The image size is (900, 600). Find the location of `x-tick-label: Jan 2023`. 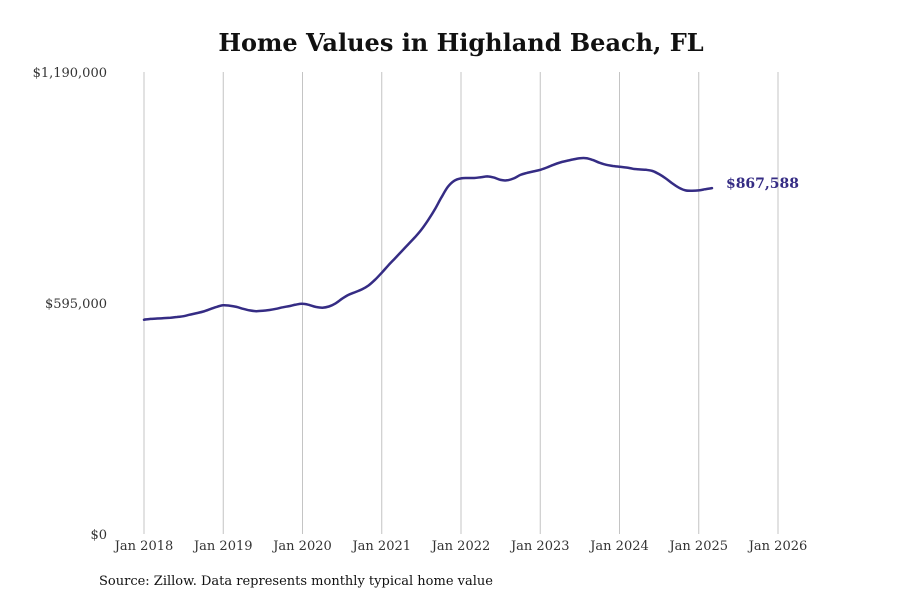

x-tick-label: Jan 2023 is located at coordinates (539, 546).